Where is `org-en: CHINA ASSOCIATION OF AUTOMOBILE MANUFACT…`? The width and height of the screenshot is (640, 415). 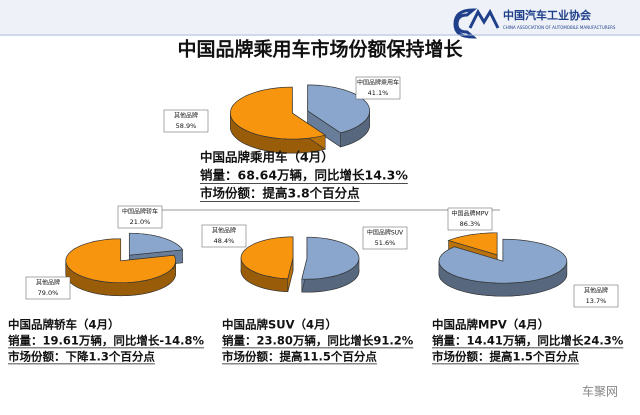
org-en: CHINA ASSOCIATION OF AUTOMOBILE MANUFACT… is located at coordinates (559, 27).